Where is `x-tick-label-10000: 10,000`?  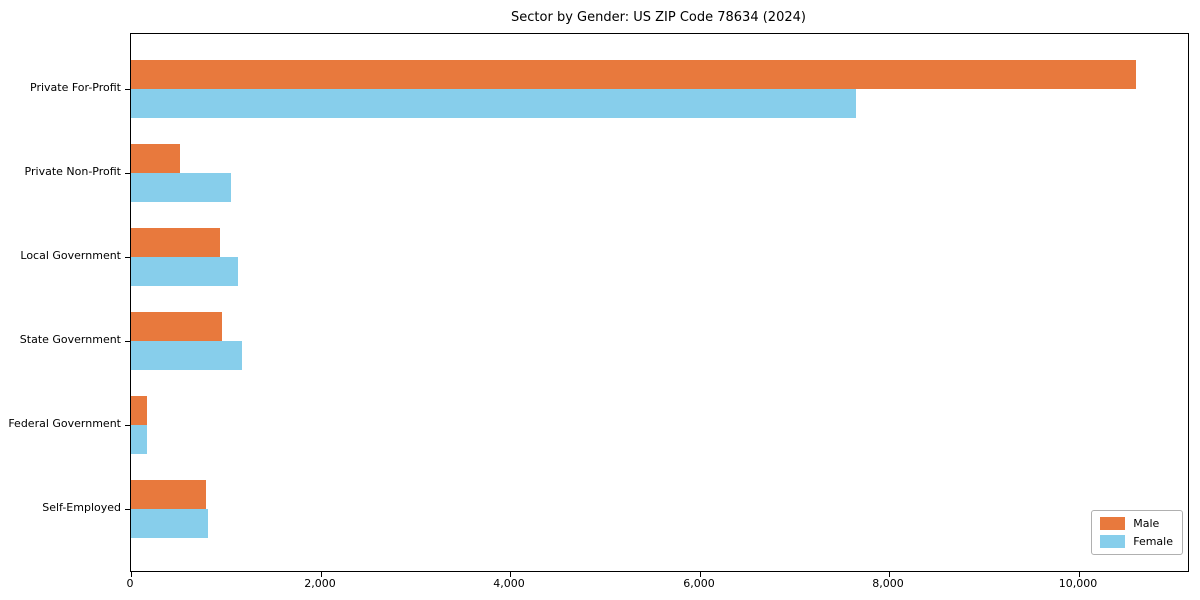
x-tick-label-10000: 10,000 is located at coordinates (1078, 583).